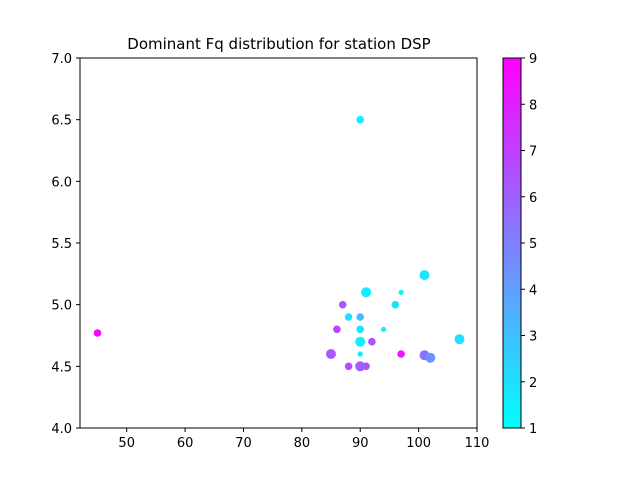 This screenshot has height=480, width=640. I want to click on colorbar-tick-label: 2, so click(533, 383).